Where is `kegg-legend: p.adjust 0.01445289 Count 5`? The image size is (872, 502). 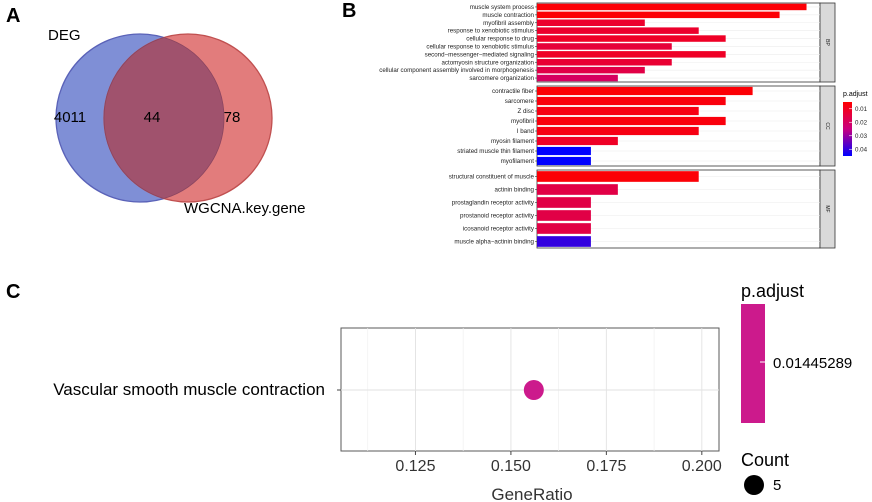 kegg-legend: p.adjust 0.01445289 Count 5 is located at coordinates (796, 388).